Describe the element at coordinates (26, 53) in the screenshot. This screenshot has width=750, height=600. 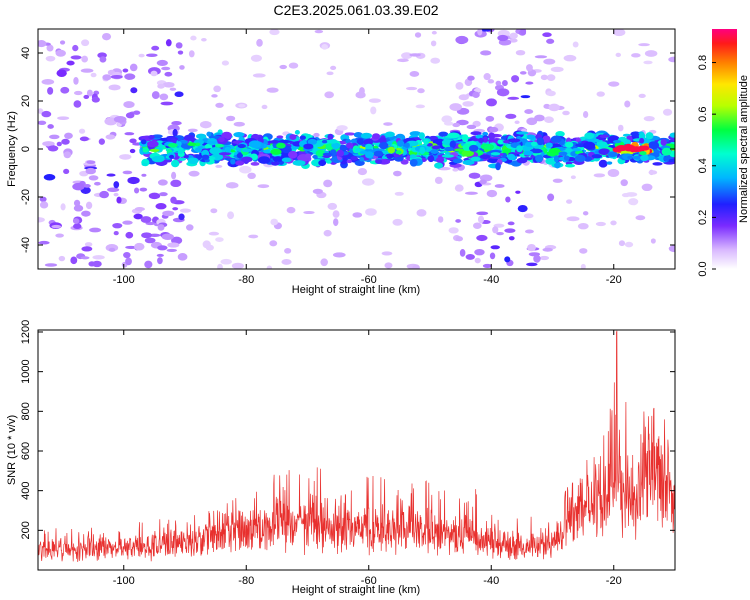
I see `spectrogram-y-tick-label: 40` at that location.